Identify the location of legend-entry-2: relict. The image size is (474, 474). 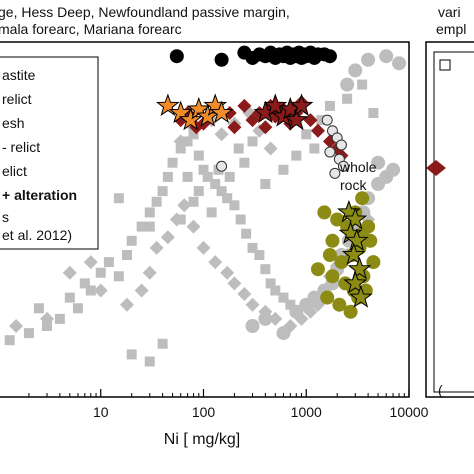
(17, 99).